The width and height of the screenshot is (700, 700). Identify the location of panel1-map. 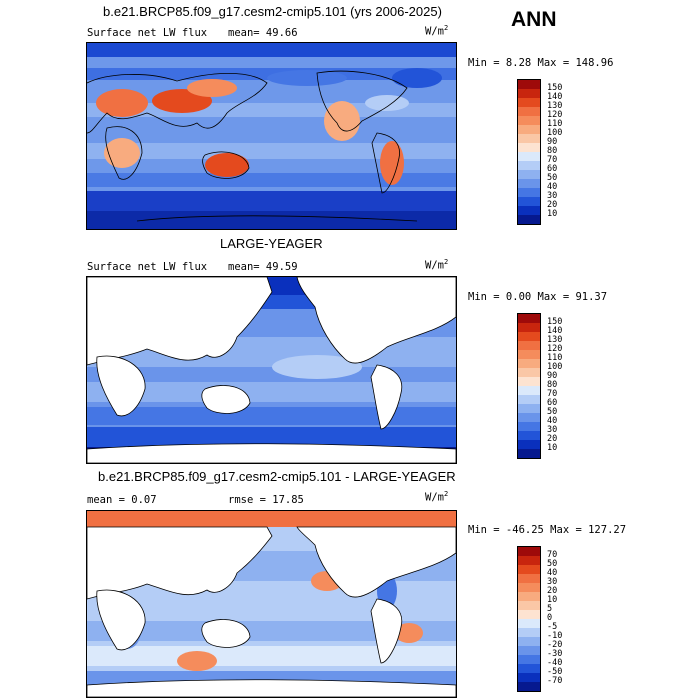
(271, 136).